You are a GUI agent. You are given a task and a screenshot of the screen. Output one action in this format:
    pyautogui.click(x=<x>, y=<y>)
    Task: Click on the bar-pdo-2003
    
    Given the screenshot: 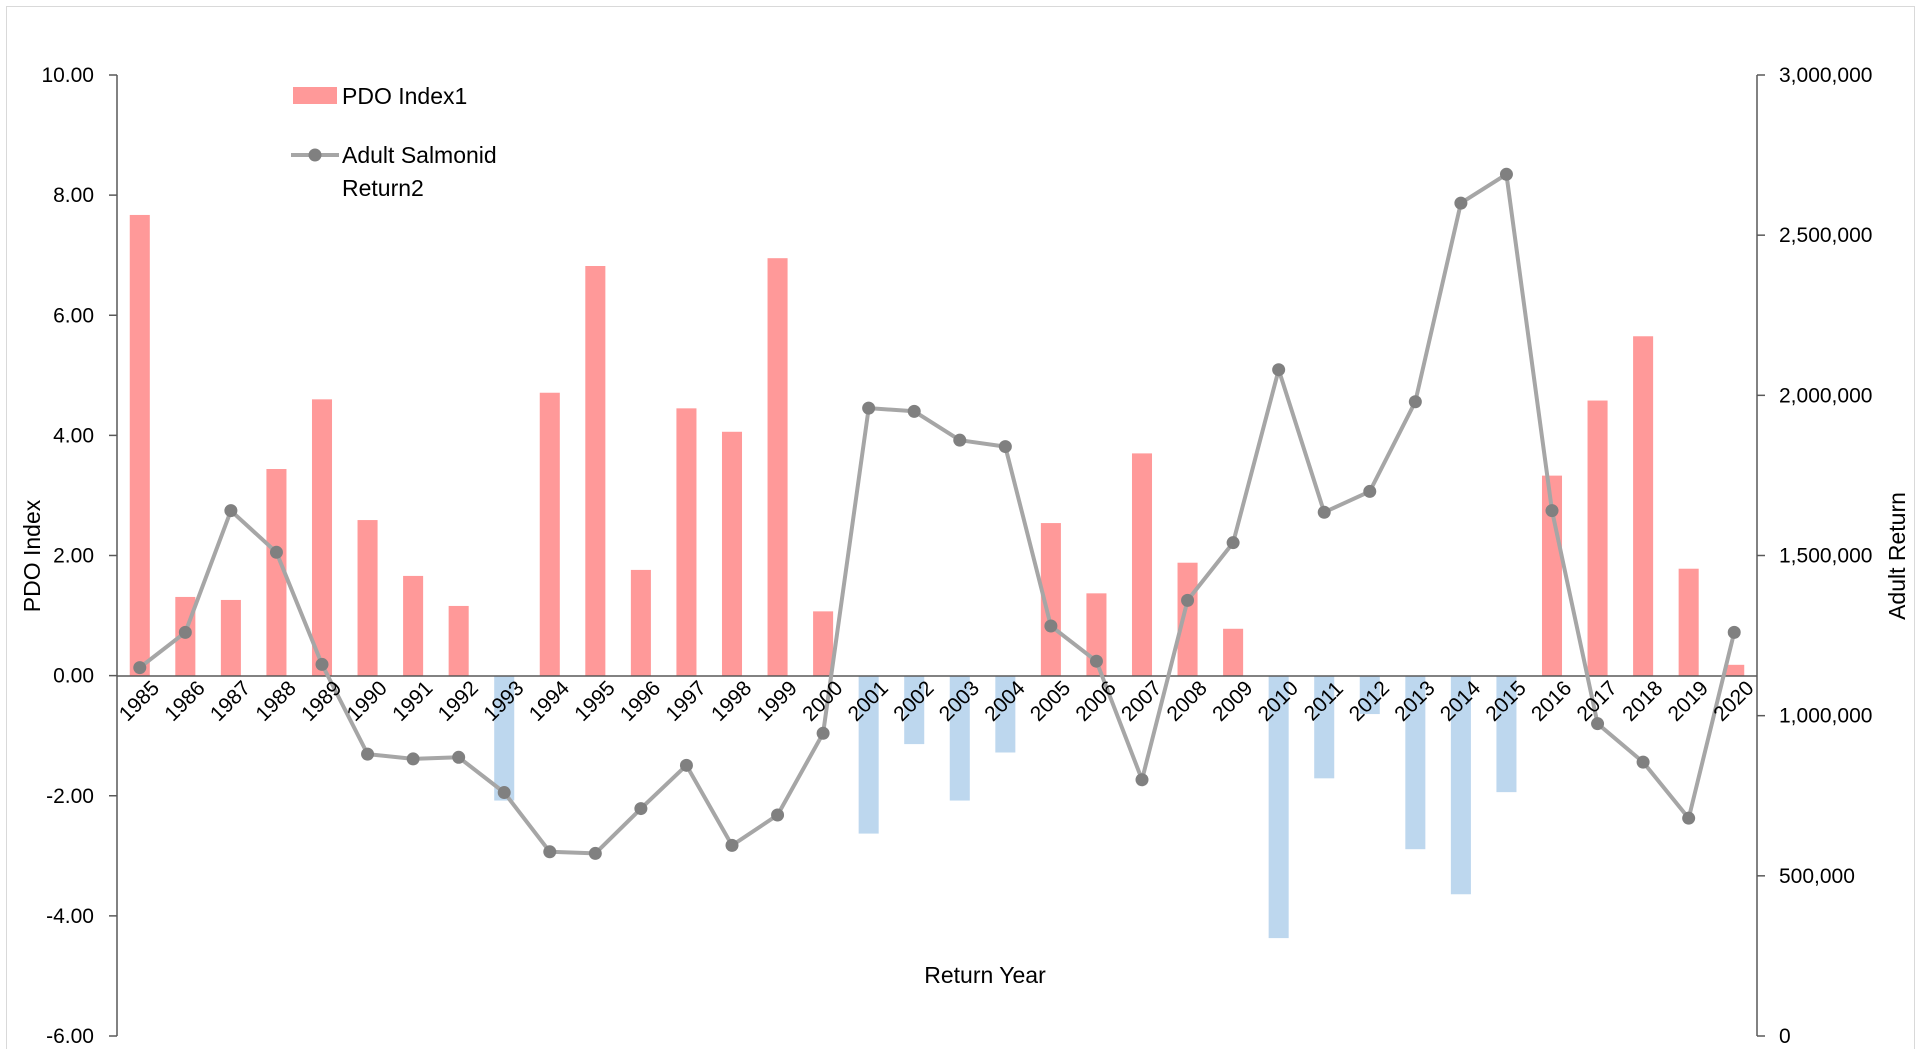 What is the action you would take?
    pyautogui.click(x=959, y=738)
    